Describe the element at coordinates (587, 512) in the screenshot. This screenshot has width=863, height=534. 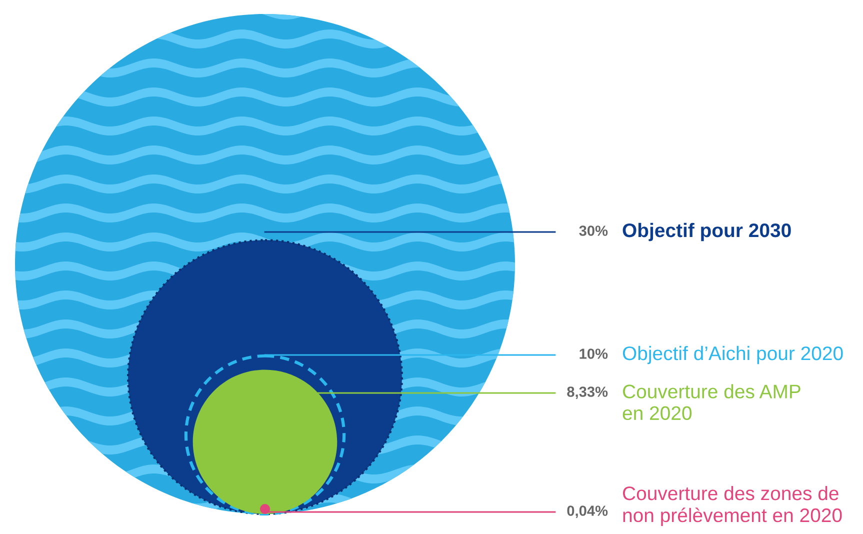
I see `data-label: 0,04%` at that location.